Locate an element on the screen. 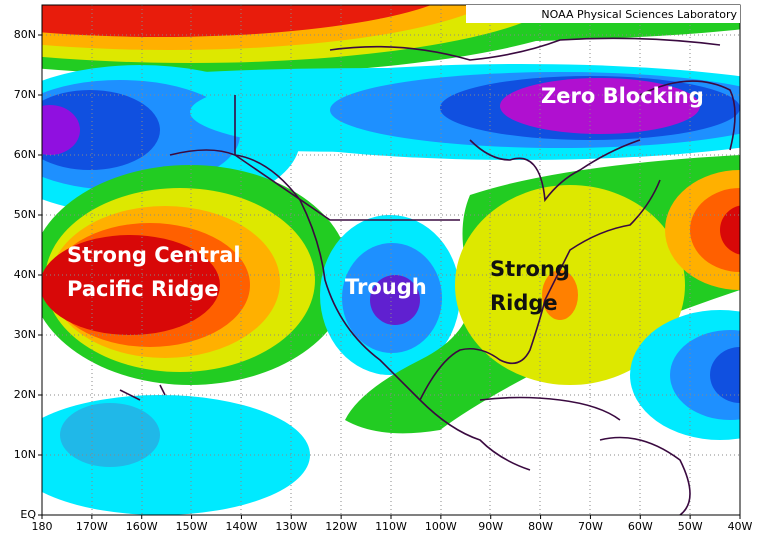 The height and width of the screenshot is (549, 764). credit-box is located at coordinates (603, 14).